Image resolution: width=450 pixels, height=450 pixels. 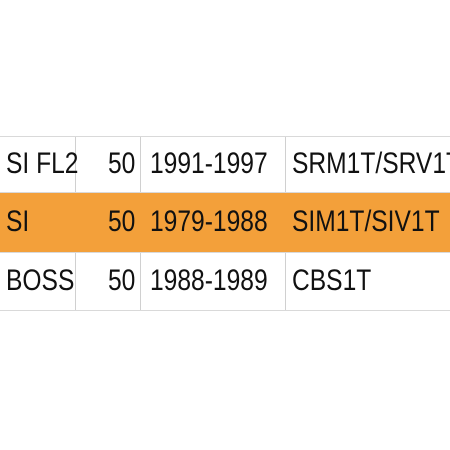 I want to click on table-row: BOSS 50 1988-1989 CBS1T, so click(x=225, y=281).